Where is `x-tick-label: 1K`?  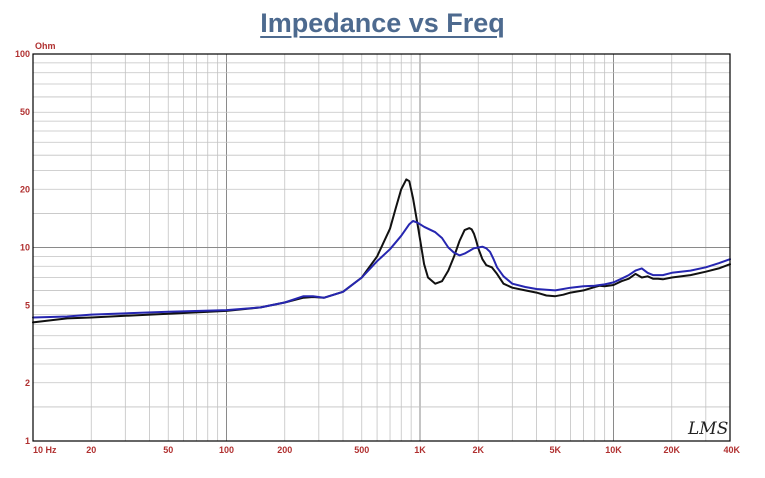
x-tick-label: 1K is located at coordinates (420, 450).